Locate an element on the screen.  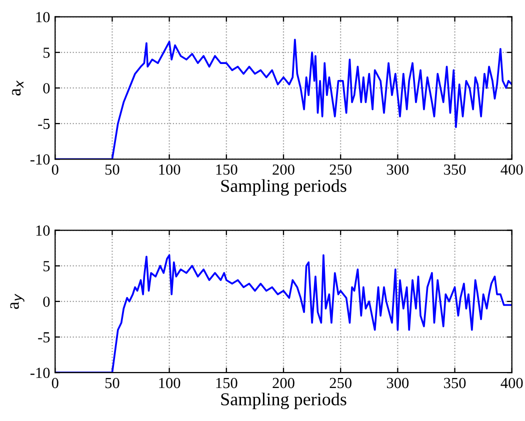
y-axis-title: a$_{x}$ is located at coordinates (18, 88).